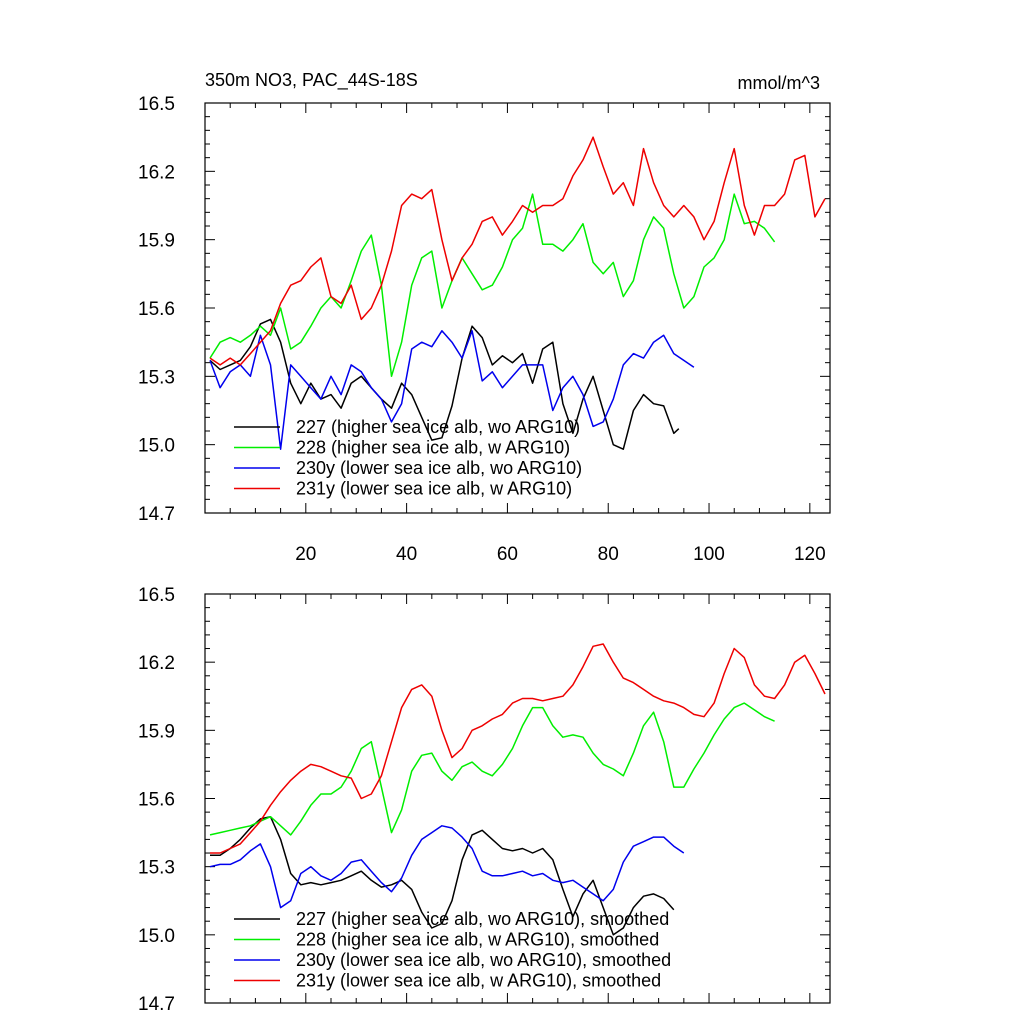 The width and height of the screenshot is (1024, 1024). I want to click on legend-label: 227 (higher sea ice alb, wo ARG10), so click(438, 427).